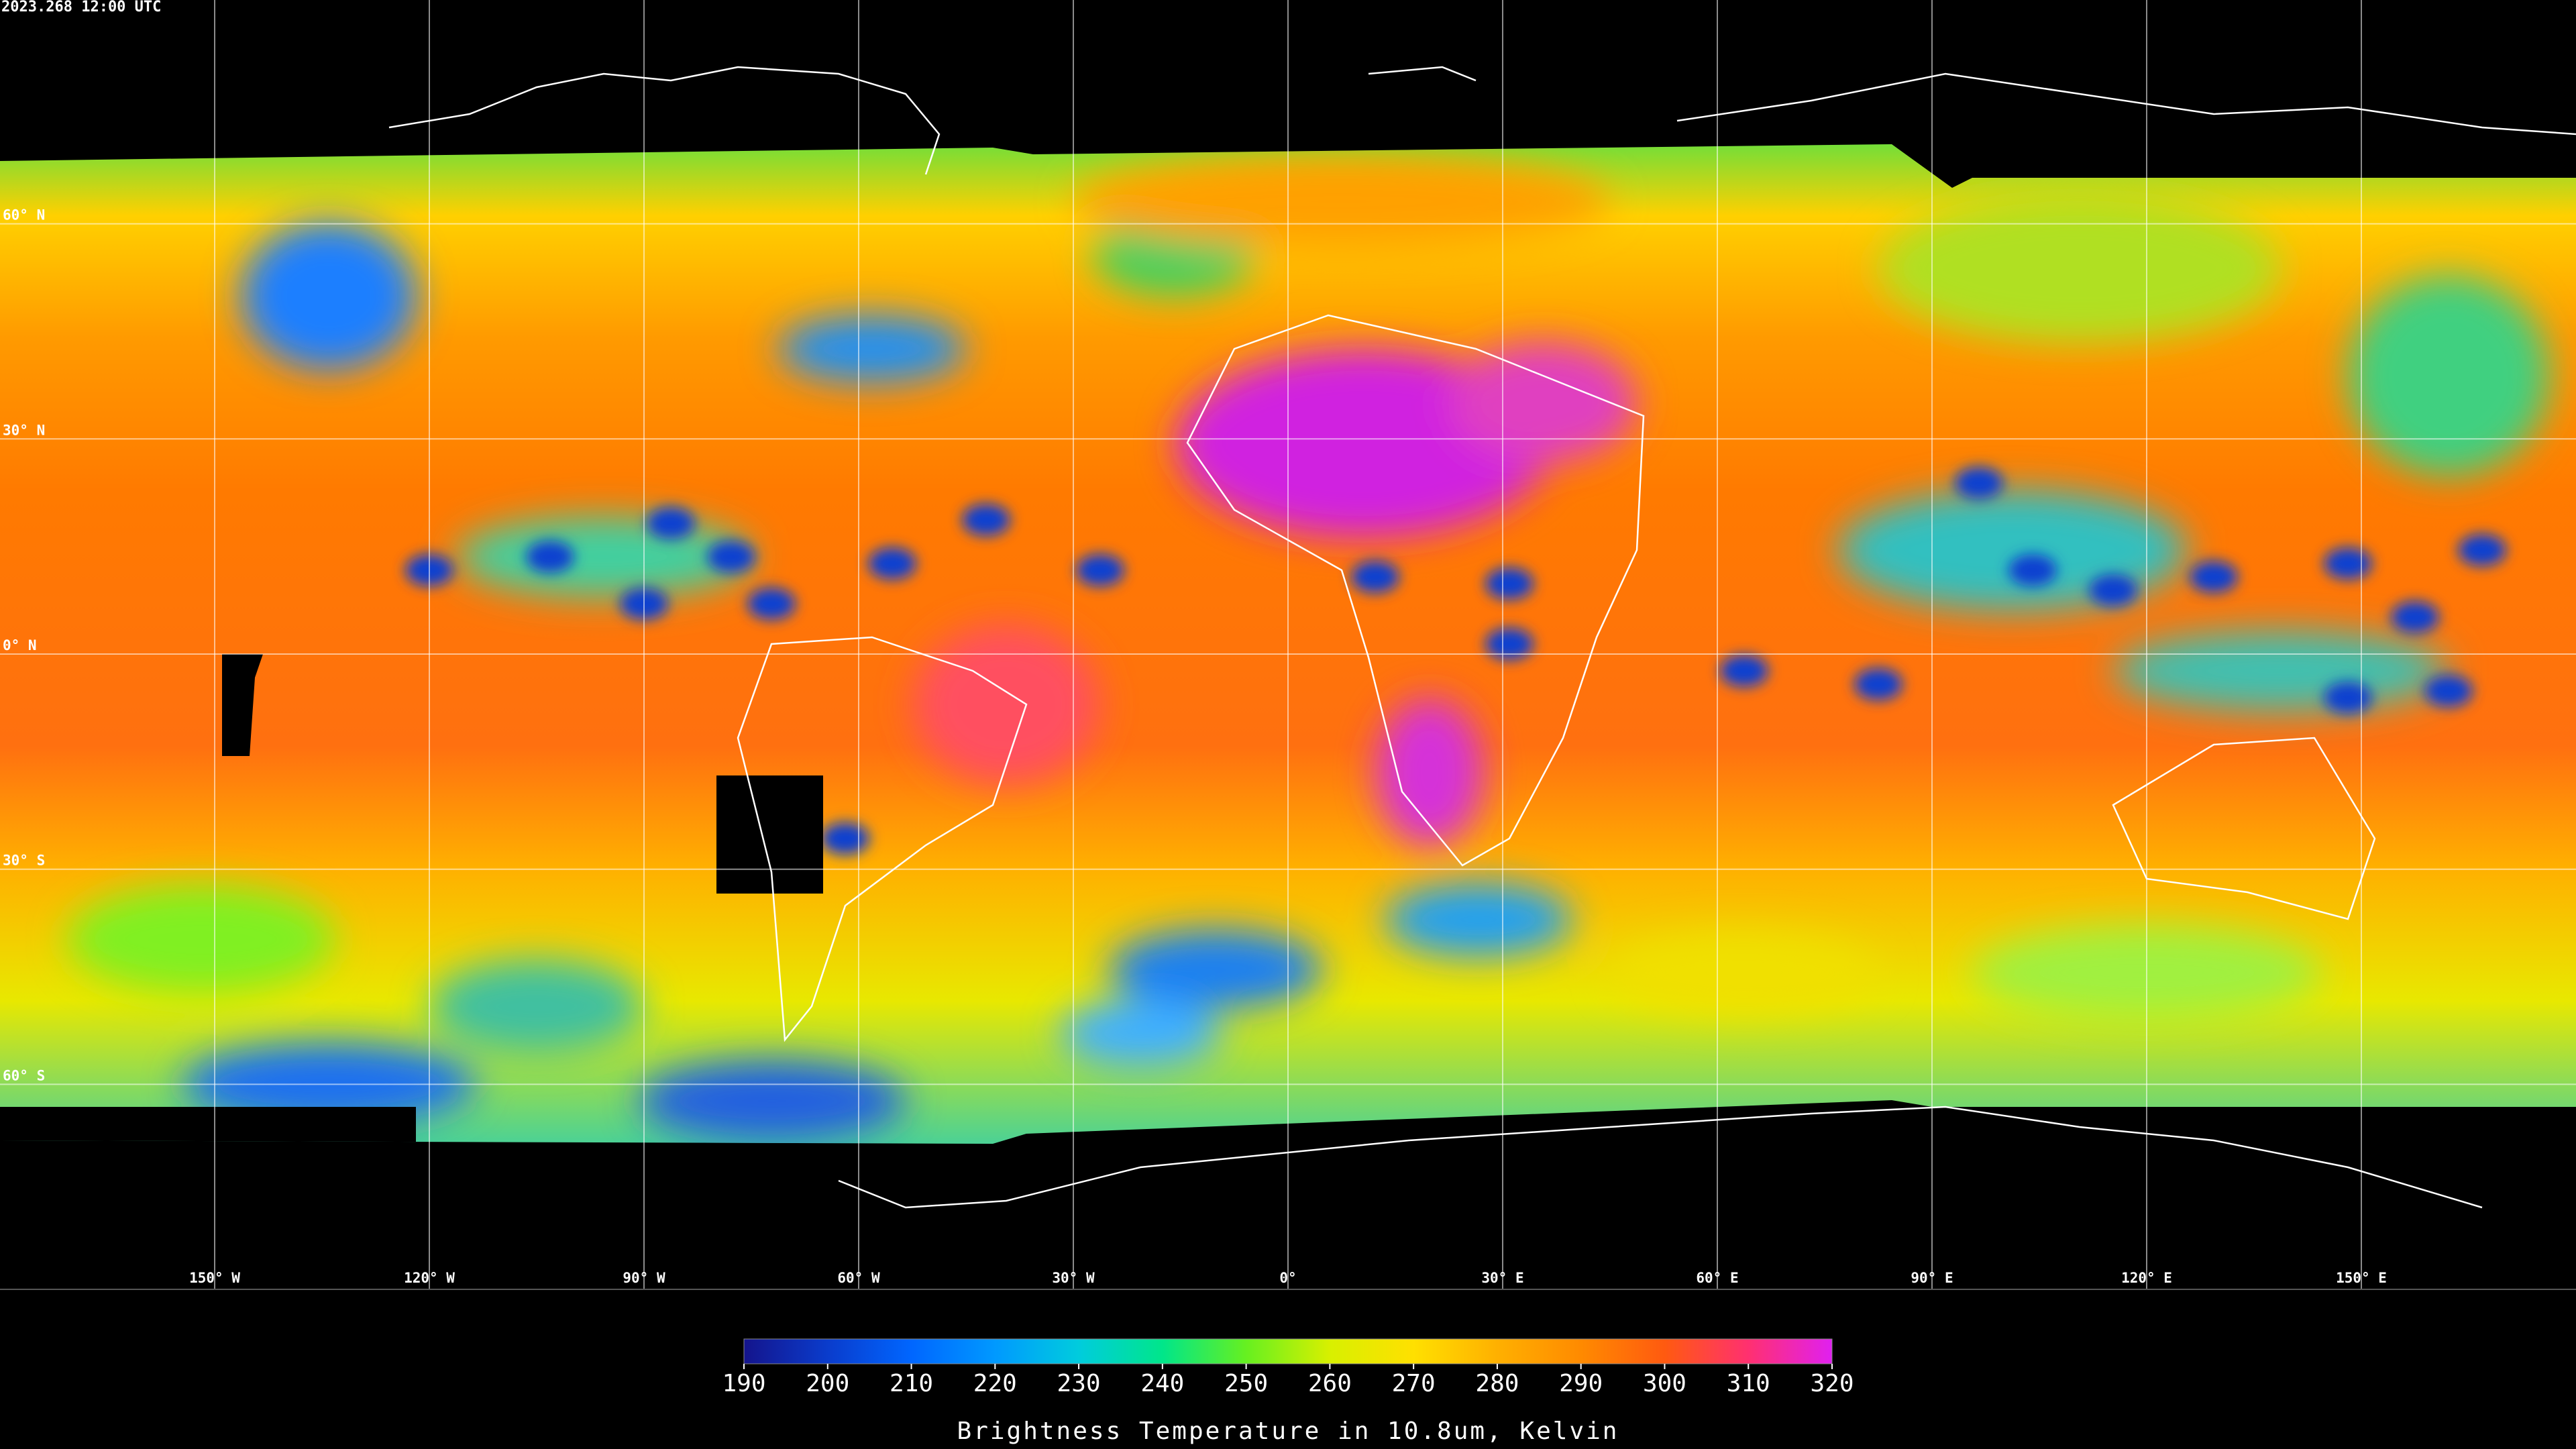 The width and height of the screenshot is (2576, 1449). What do you see at coordinates (1287, 1278) in the screenshot?
I see `longitude-label: 0°` at bounding box center [1287, 1278].